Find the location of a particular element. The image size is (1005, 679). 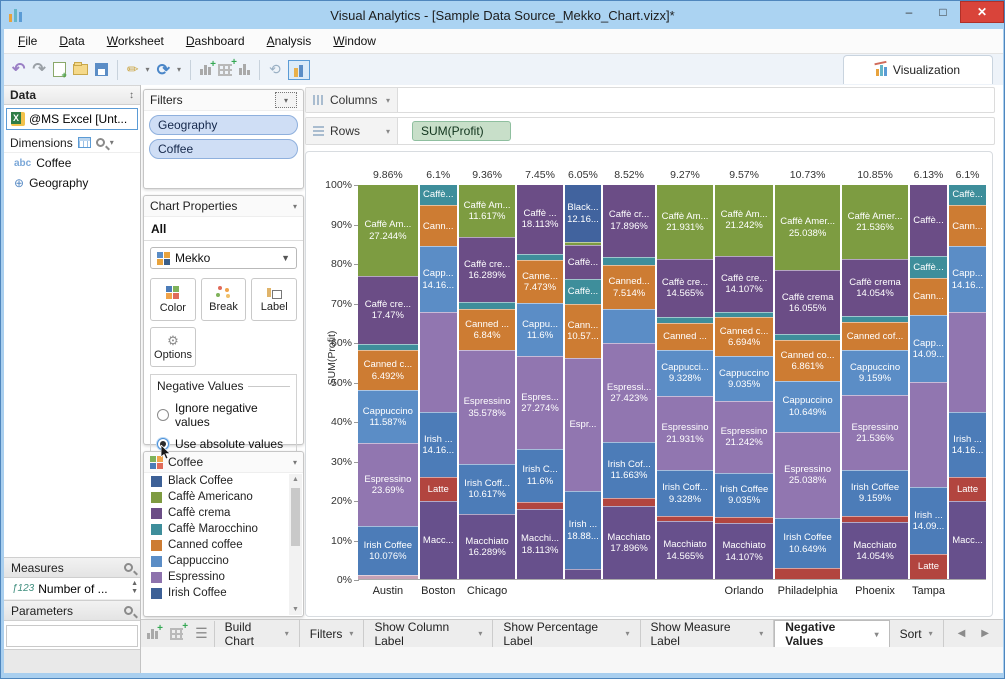

segment-espressino: Espressi... 27.423% is located at coordinates (629, 393).